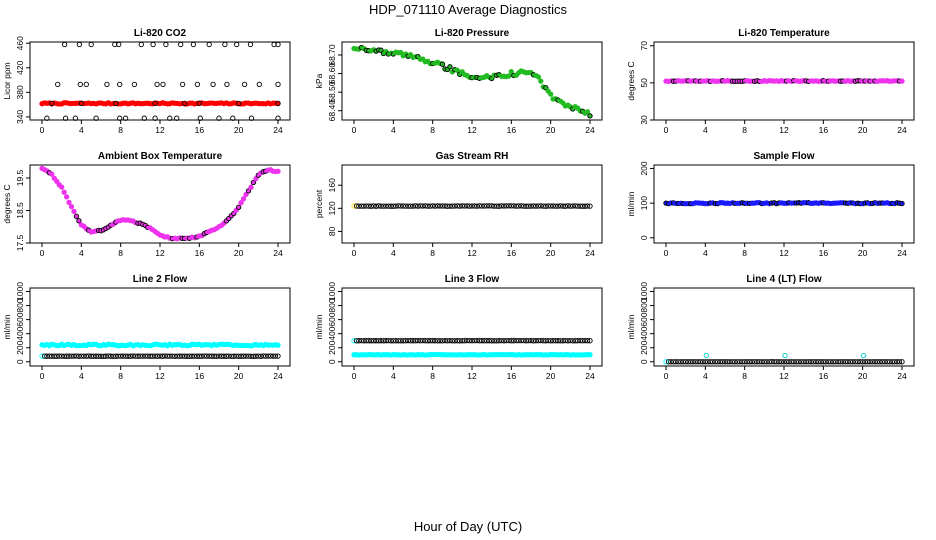  What do you see at coordinates (332, 208) in the screenshot?
I see `y-tick-label: 120` at bounding box center [332, 208].